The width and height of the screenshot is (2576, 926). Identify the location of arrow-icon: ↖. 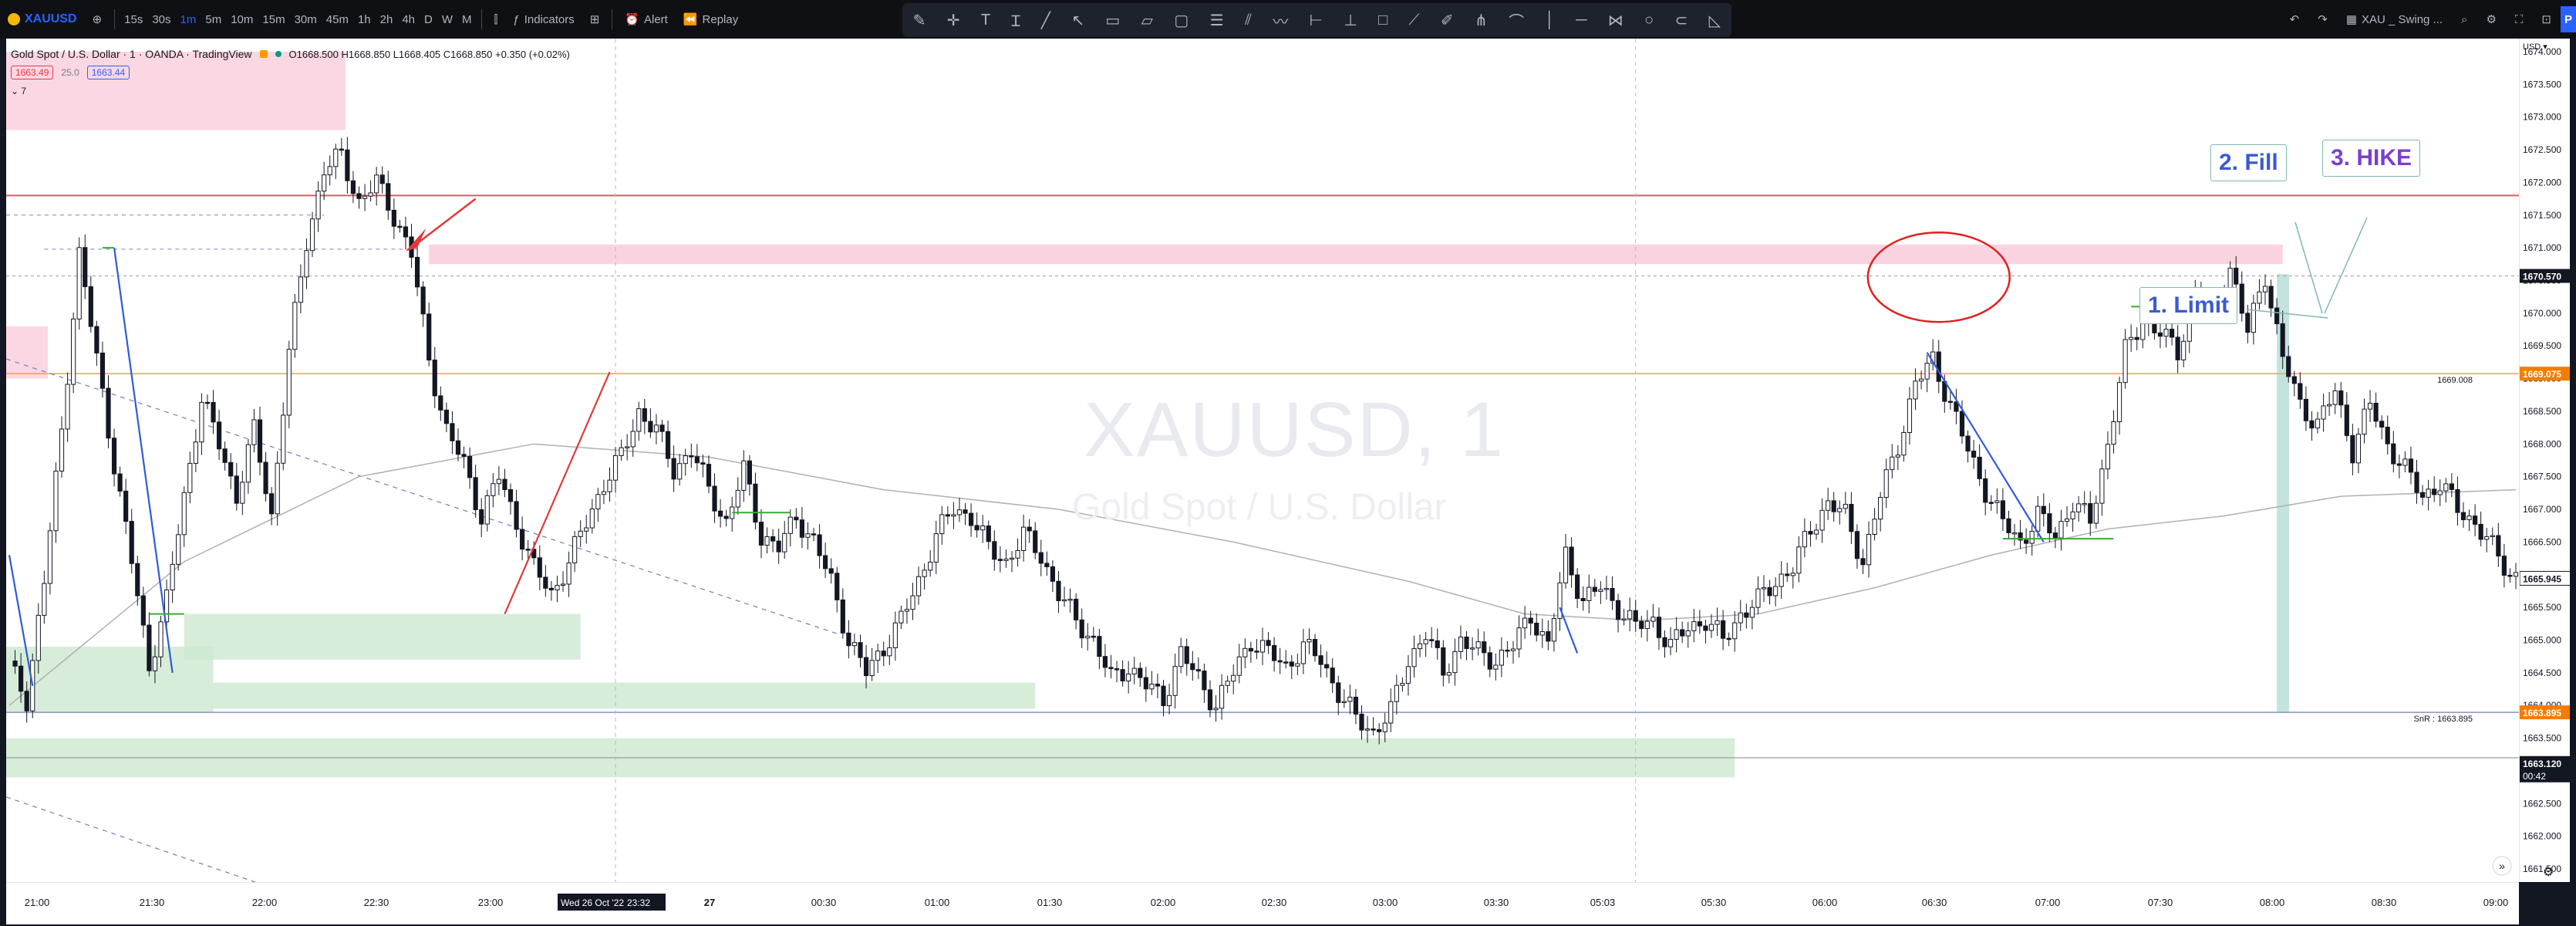
(1078, 20).